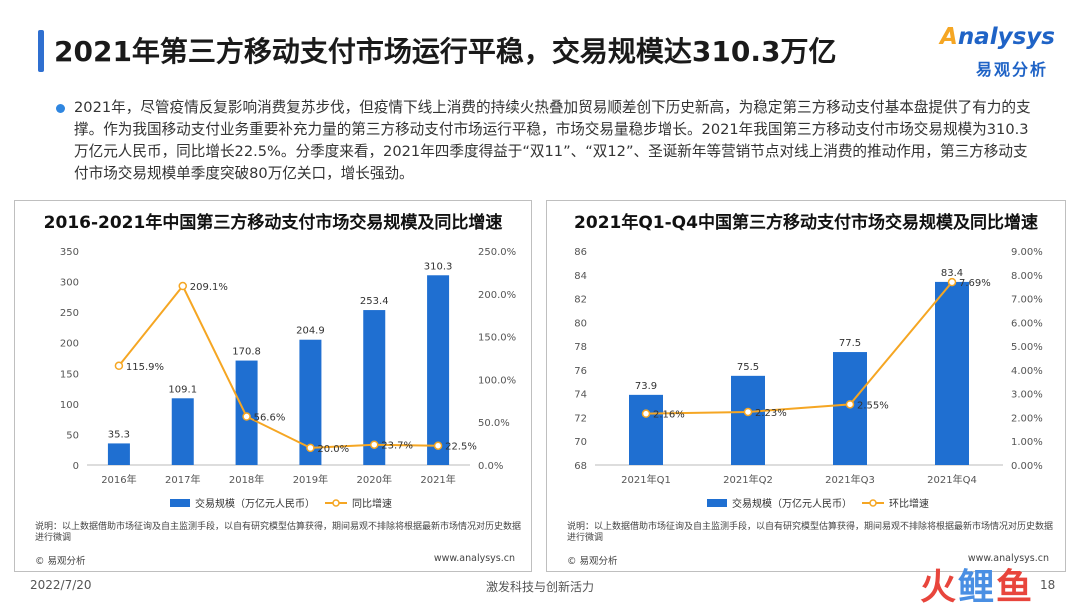 The image size is (1080, 610). Describe the element at coordinates (580, 276) in the screenshot. I see `y-tick-label: 84` at that location.